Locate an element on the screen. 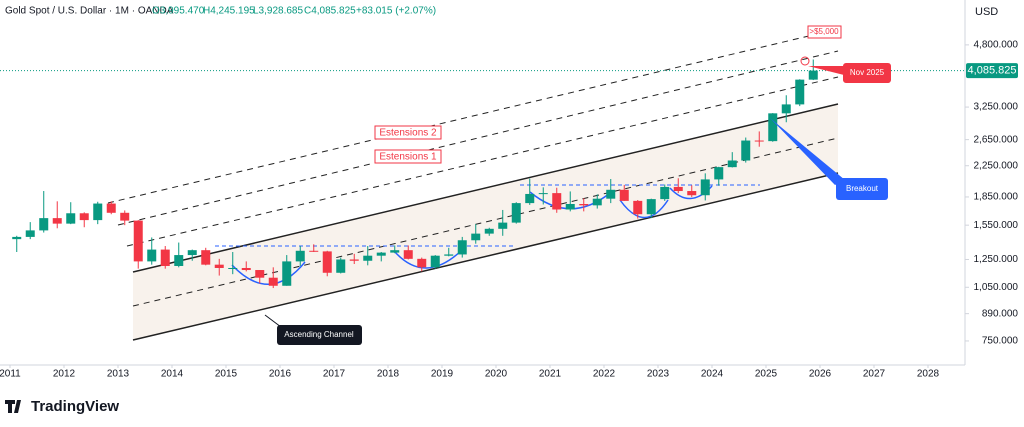 Image resolution: width=1024 pixels, height=427 pixels. y-tick-label: 890.000 is located at coordinates (1000, 313).